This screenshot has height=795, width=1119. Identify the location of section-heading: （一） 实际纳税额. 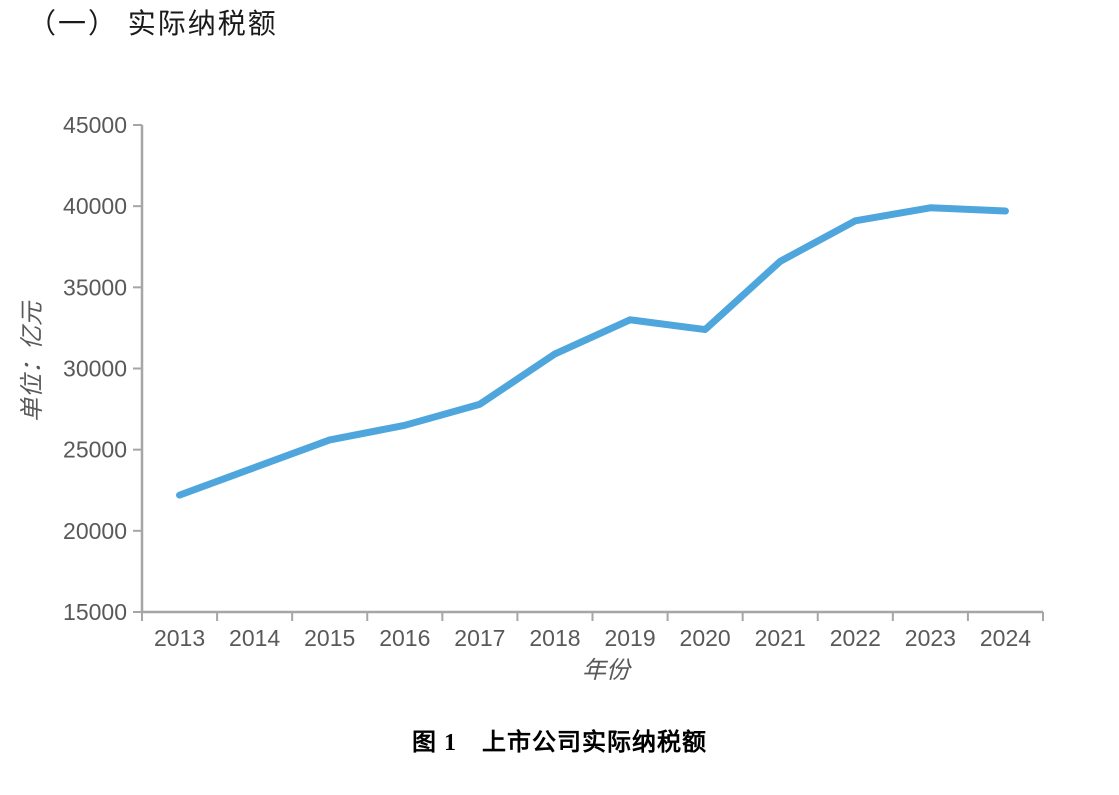
(153, 23).